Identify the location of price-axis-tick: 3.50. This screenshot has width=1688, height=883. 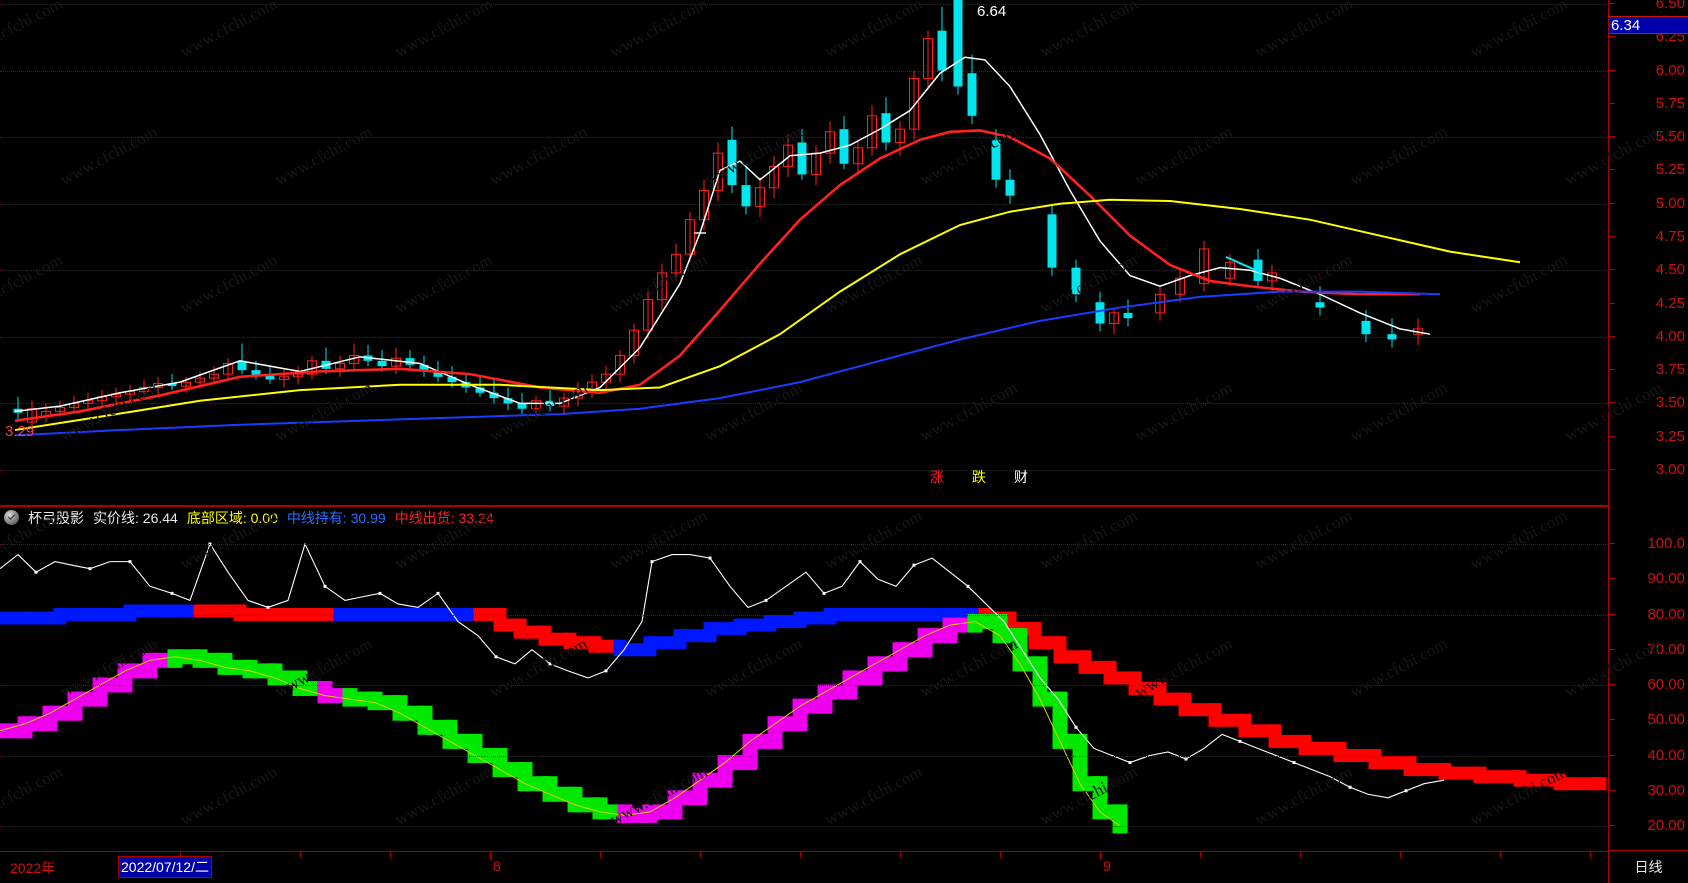
(1648, 402).